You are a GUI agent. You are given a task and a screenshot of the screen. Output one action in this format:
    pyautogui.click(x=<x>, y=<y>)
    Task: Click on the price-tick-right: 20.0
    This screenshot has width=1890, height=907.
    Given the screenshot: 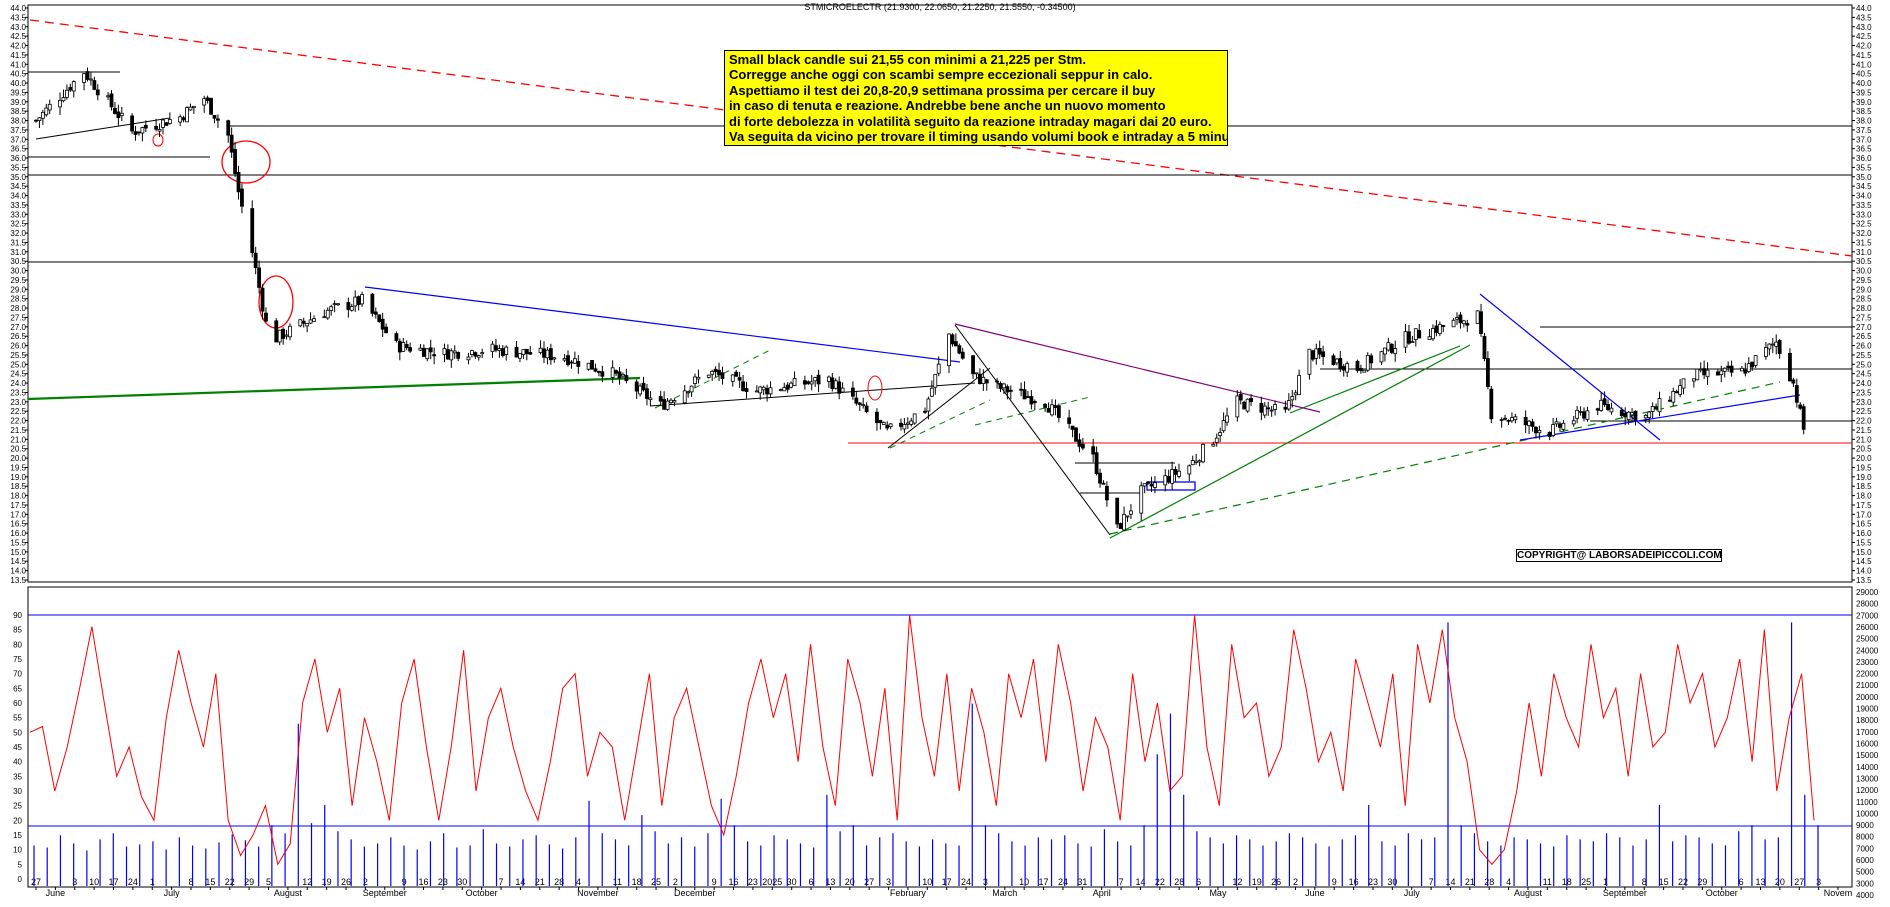 What is the action you would take?
    pyautogui.click(x=1864, y=458)
    